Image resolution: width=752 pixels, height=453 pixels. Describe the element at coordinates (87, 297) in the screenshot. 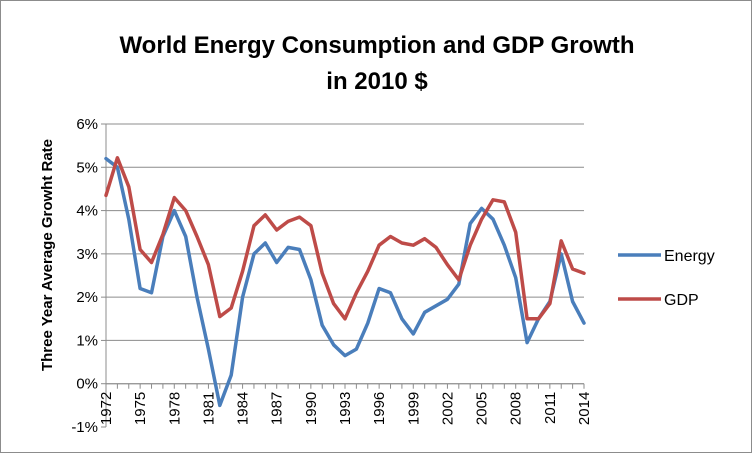

I see `y-tick-label: 2%` at that location.